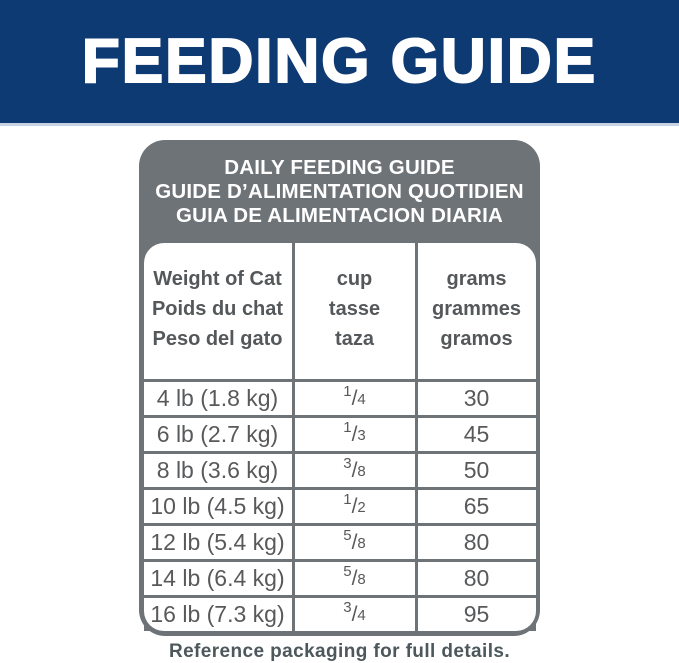  What do you see at coordinates (217, 279) in the screenshot?
I see `col-header-weight-en: Weight of Cat` at bounding box center [217, 279].